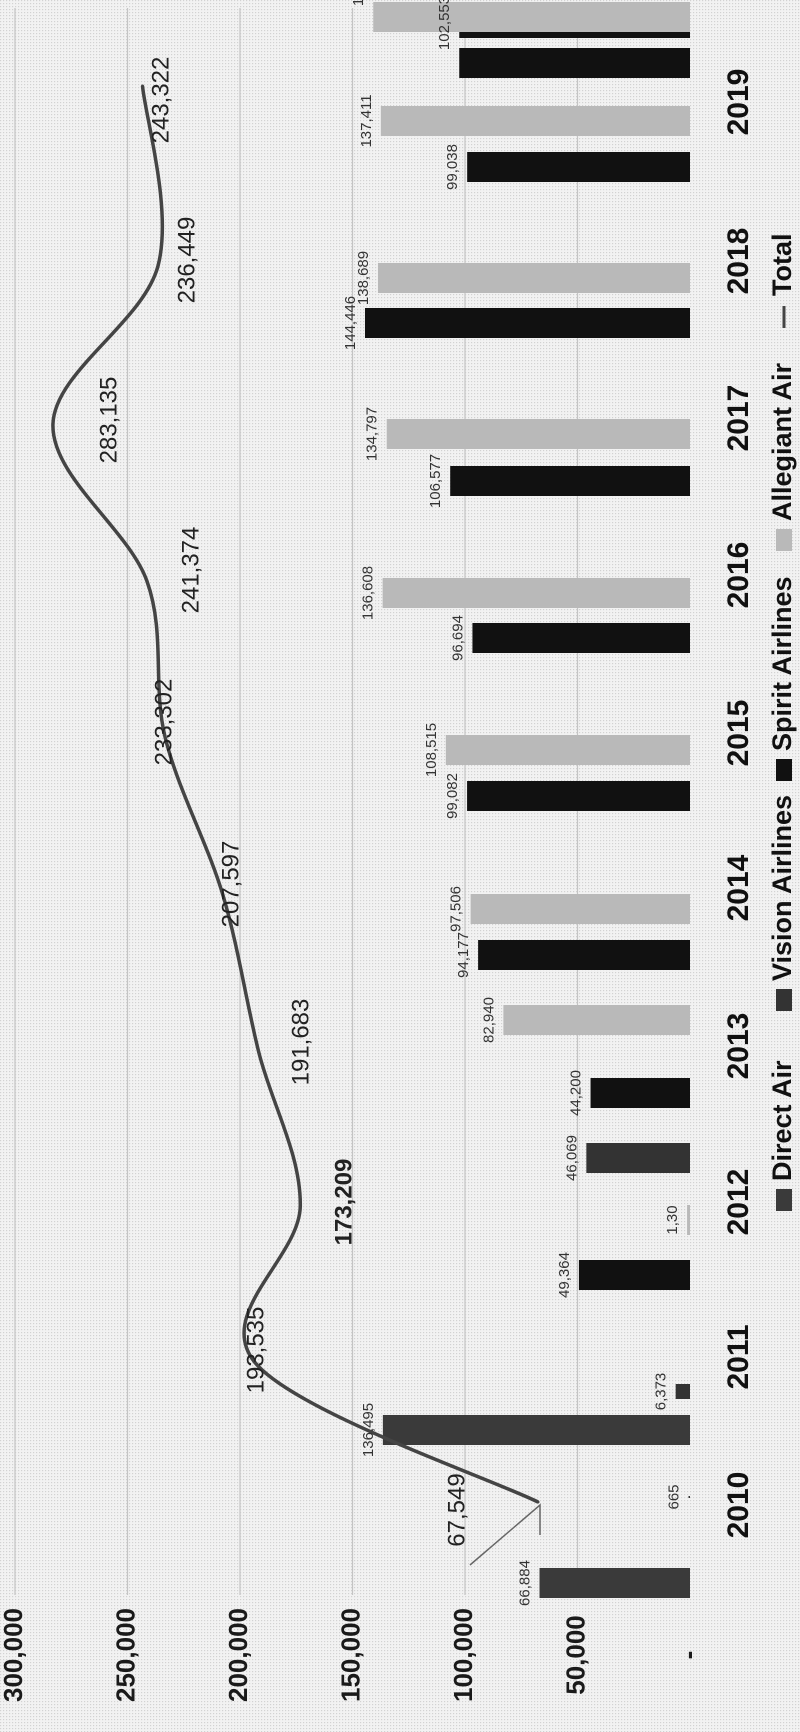 The height and width of the screenshot is (1732, 800). Describe the element at coordinates (570, 481) in the screenshot. I see `bar-spirit-2016` at that location.